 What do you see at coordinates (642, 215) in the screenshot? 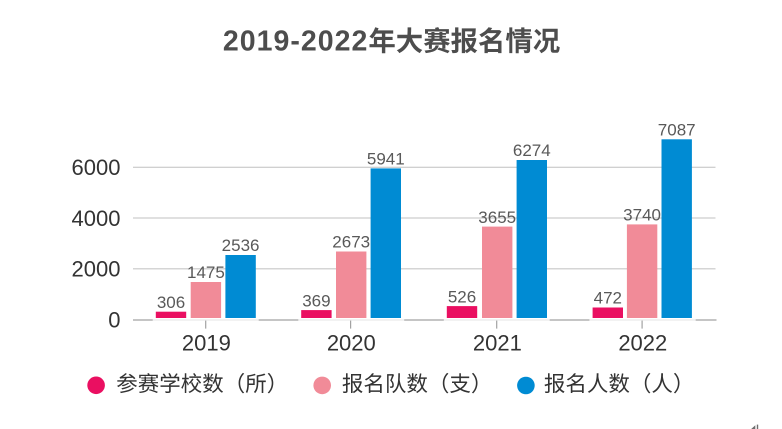
I see `svg-text: 3740` at bounding box center [642, 215].